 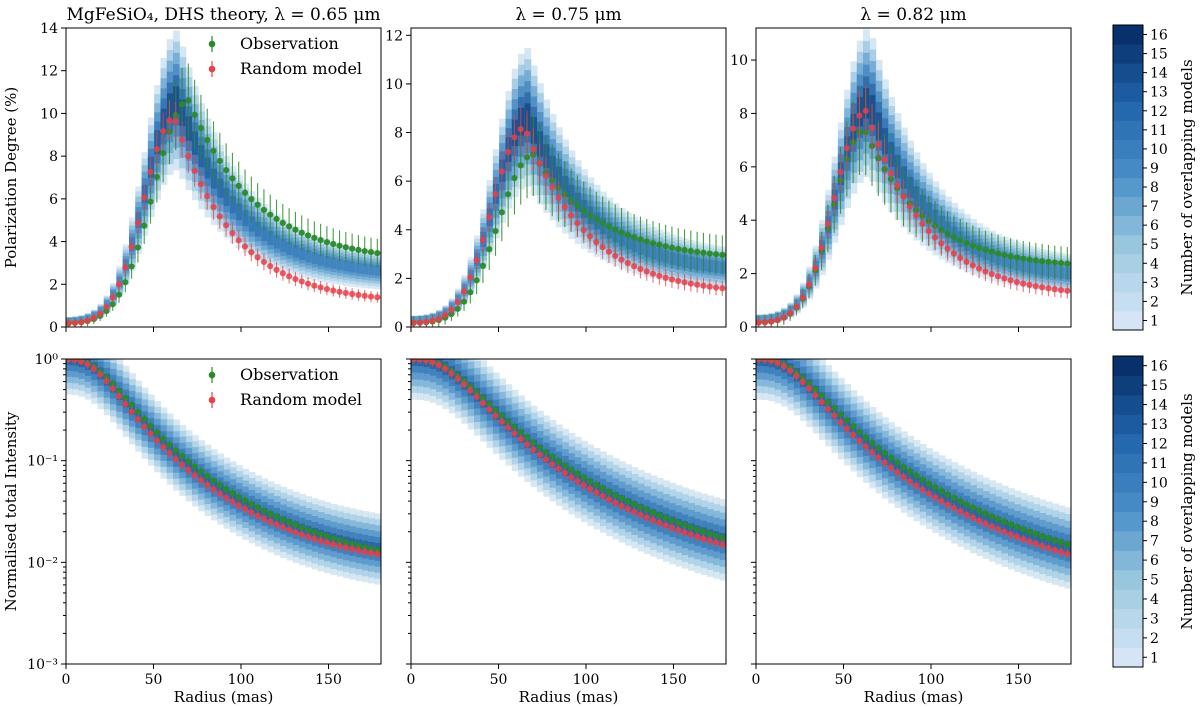 What do you see at coordinates (1154, 321) in the screenshot?
I see `colorbar-tick-label: 1` at bounding box center [1154, 321].